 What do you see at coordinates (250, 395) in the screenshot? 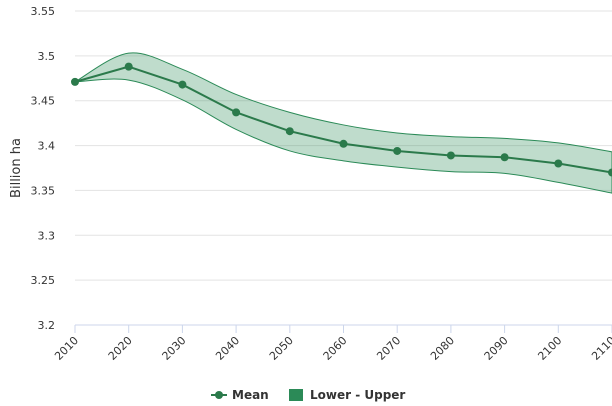
I see `legend-label: Mean` at bounding box center [250, 395].